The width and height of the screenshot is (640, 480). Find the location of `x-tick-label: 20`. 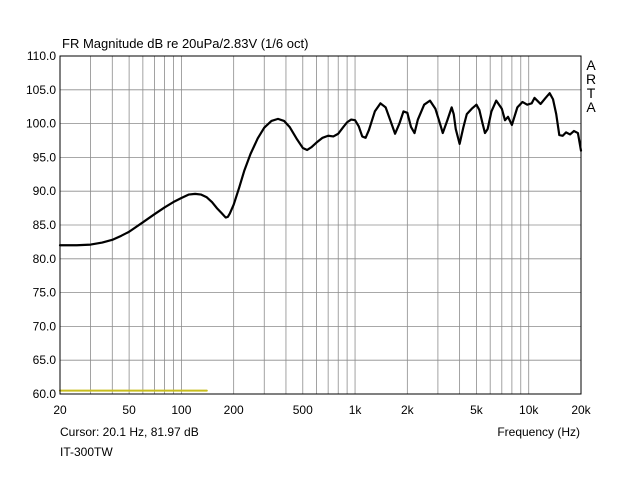

x-tick-label: 20 is located at coordinates (60, 410).